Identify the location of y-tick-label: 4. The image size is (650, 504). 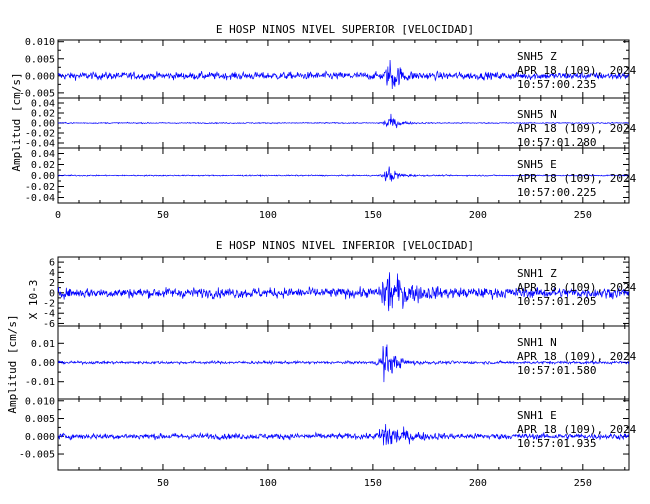
(52, 273).